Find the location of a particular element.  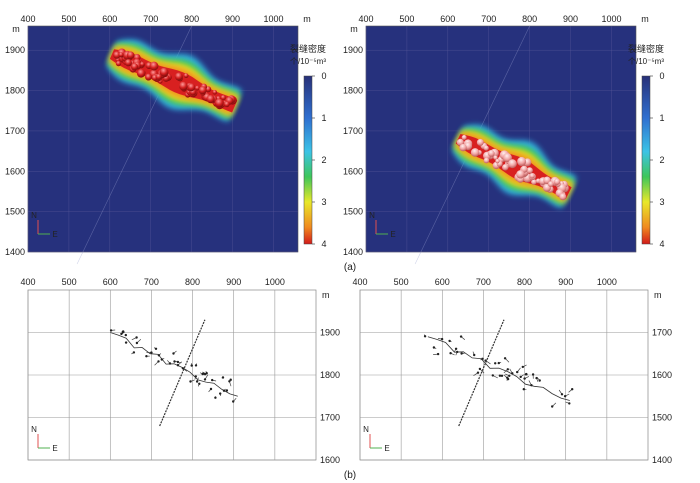

colorbar-title: 裂缝密度 is located at coordinates (646, 48).